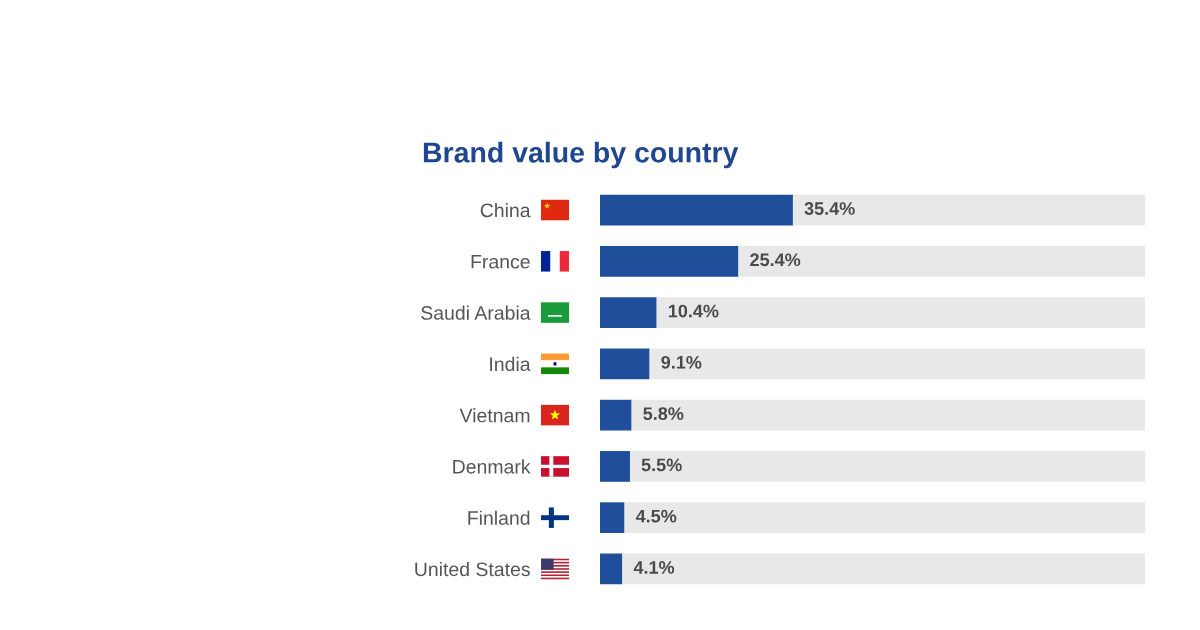 The width and height of the screenshot is (1200, 630). I want to click on data-label: 9.1%, so click(681, 362).